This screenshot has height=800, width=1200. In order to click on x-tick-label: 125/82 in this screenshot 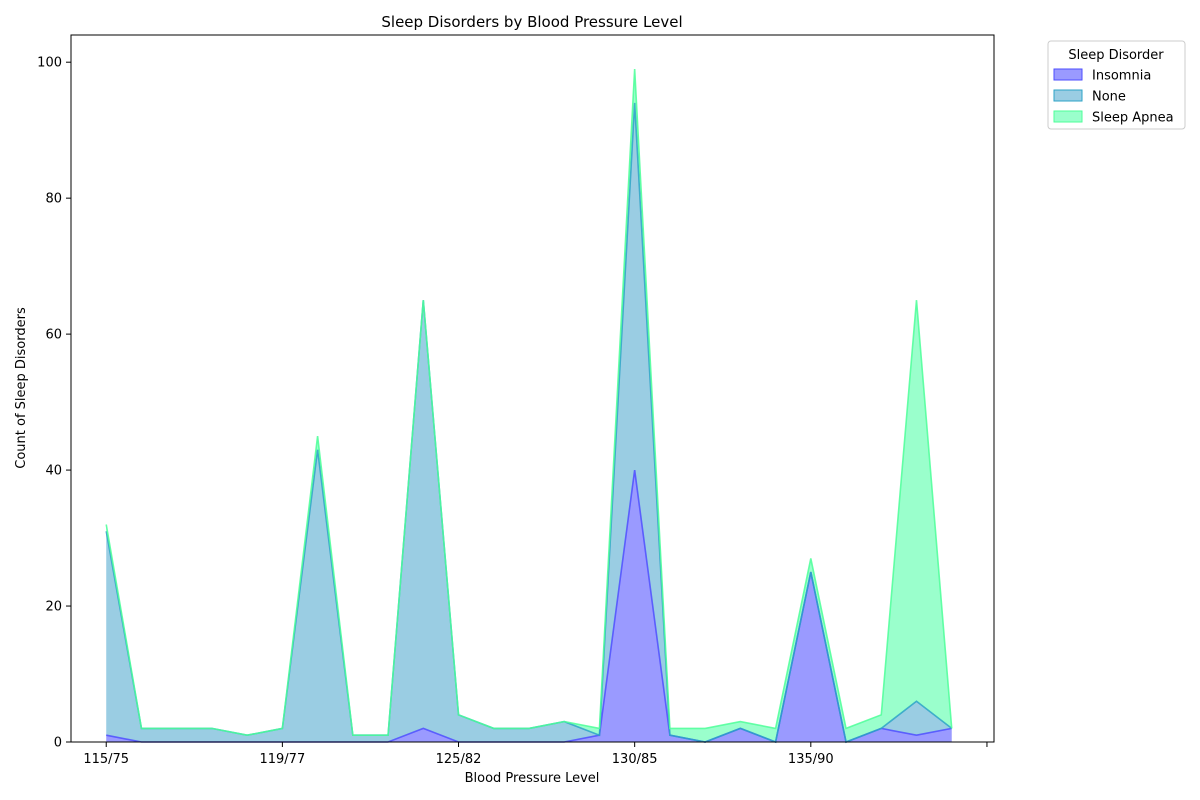, I will do `click(459, 759)`.